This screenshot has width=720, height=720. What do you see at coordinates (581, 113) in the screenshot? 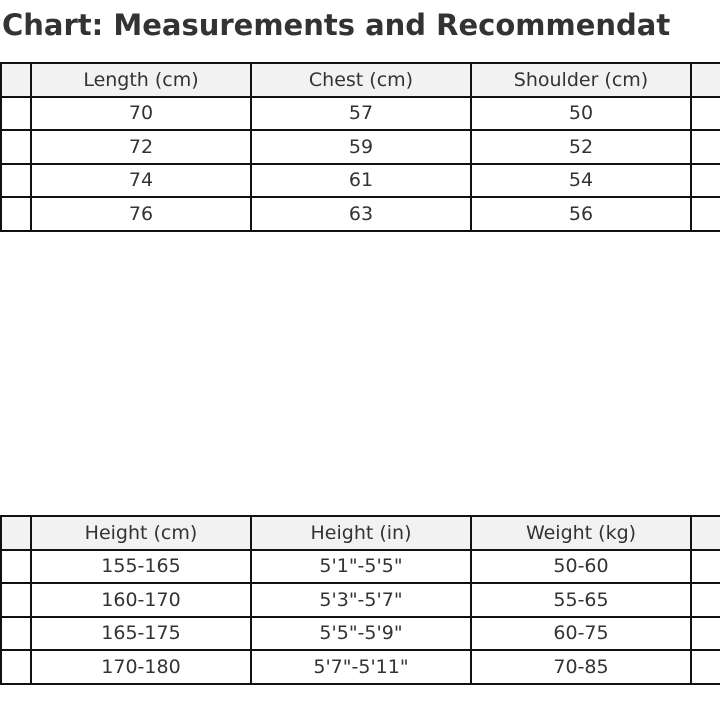
I see `table-cell: 50` at bounding box center [581, 113].